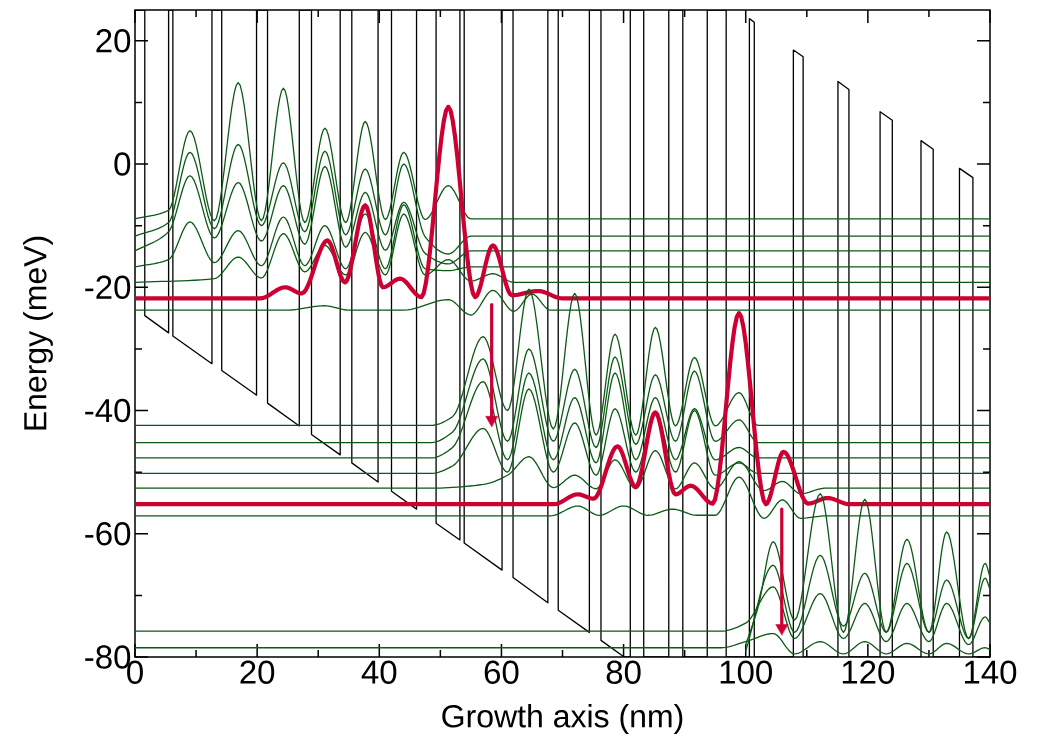 This screenshot has height=740, width=1040. I want to click on y-axis-title: Energy (meV), so click(38, 333).